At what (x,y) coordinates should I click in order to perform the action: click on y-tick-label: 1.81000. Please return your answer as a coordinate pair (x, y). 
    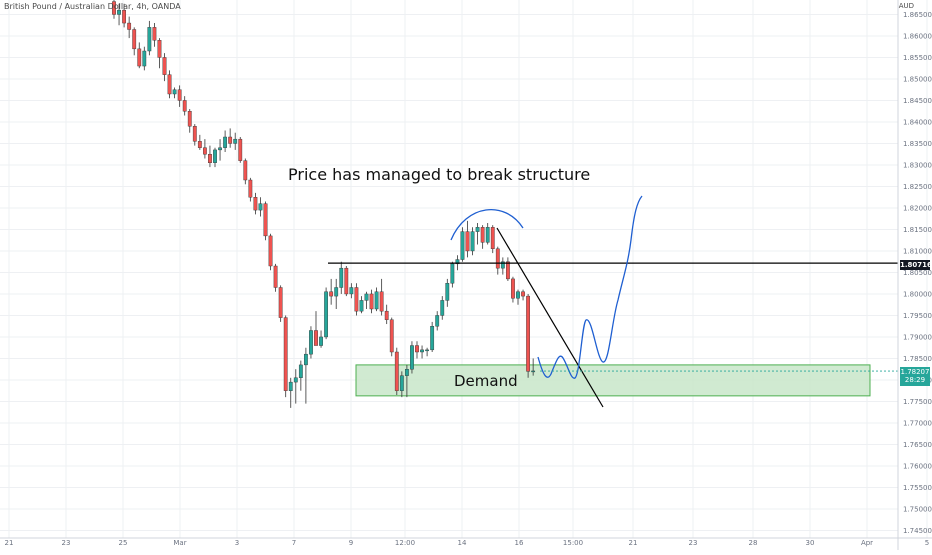
    Looking at the image, I should click on (917, 251).